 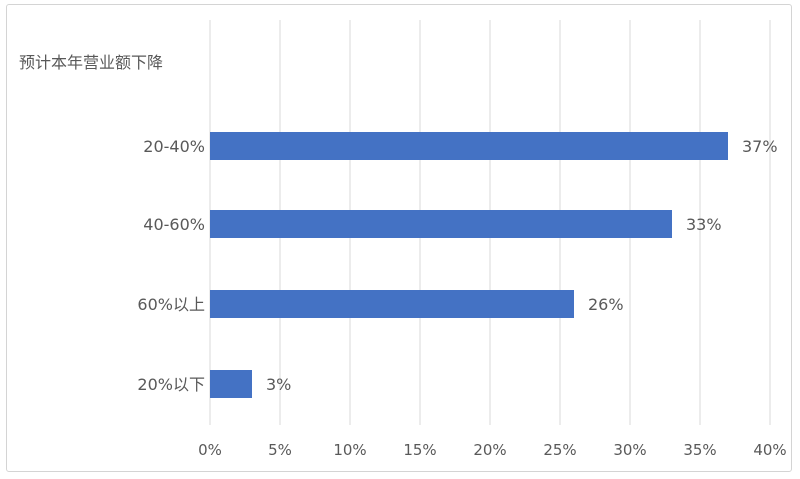 What do you see at coordinates (349, 450) in the screenshot?
I see `x-tick-label: 10%` at bounding box center [349, 450].